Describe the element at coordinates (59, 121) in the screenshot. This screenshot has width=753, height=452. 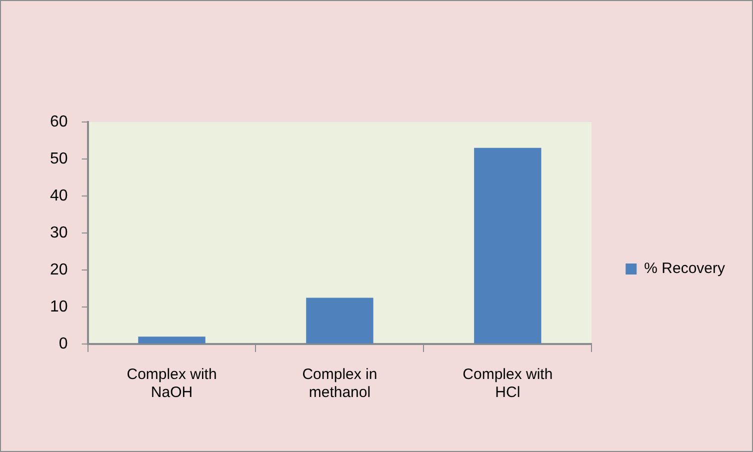
I see `y-tick-label: 60` at that location.